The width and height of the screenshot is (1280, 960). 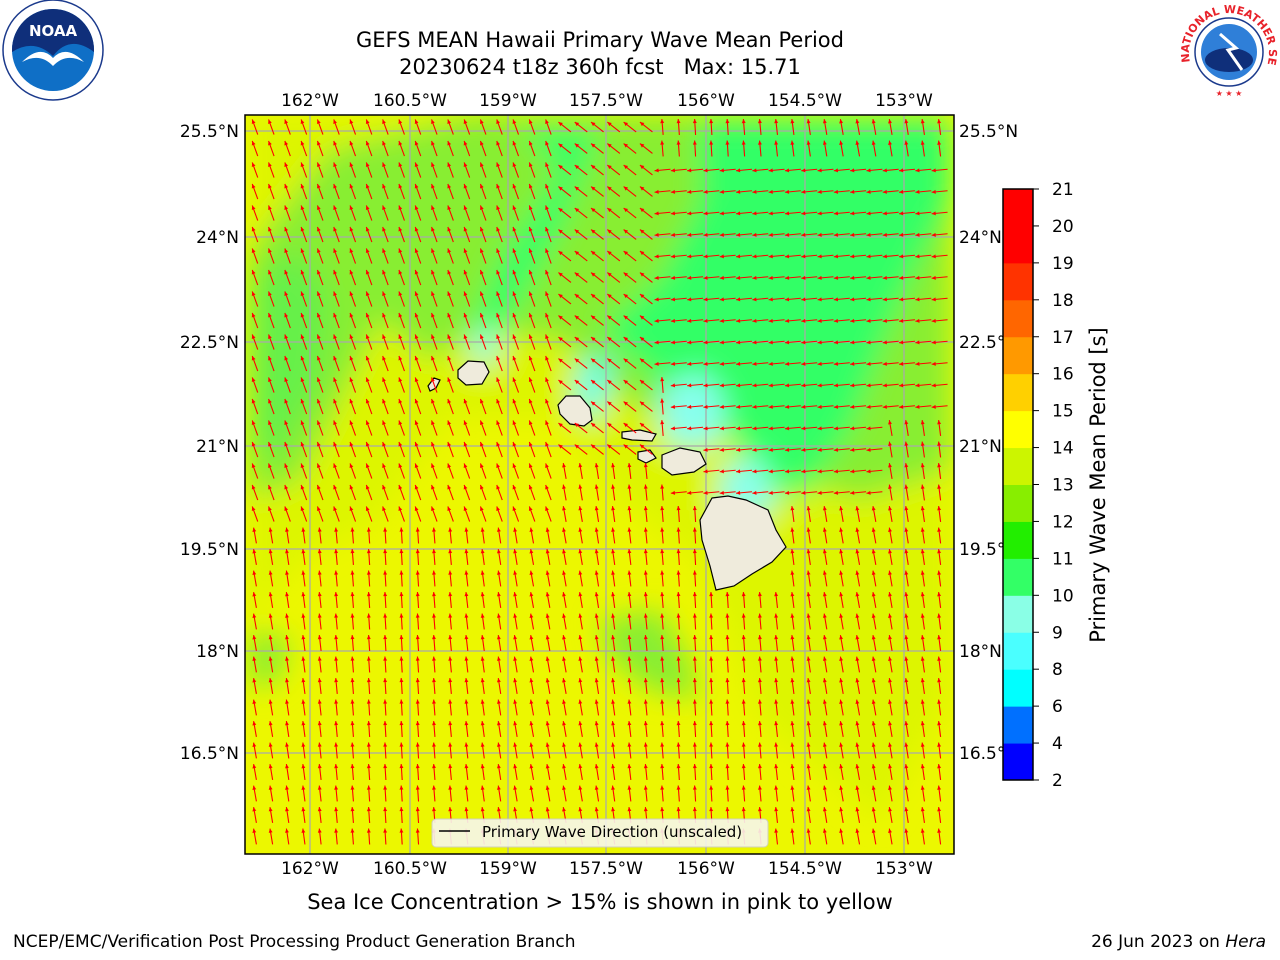 I want to click on lon-tick-bottom: 159°W, so click(x=508, y=869).